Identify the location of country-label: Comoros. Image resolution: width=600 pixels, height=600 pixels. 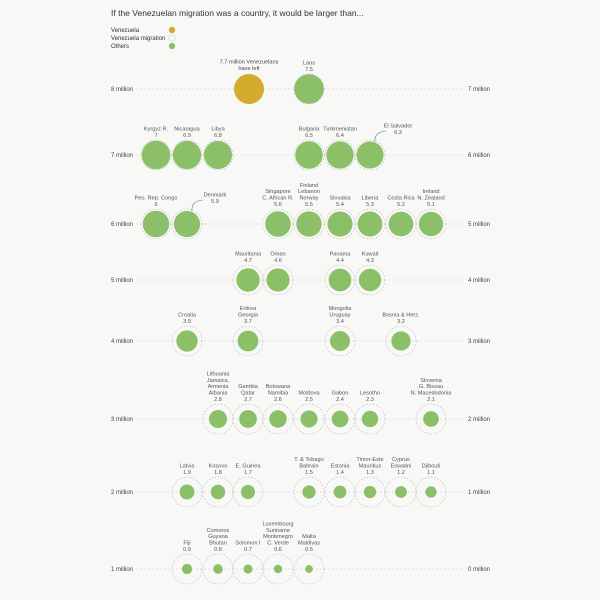
(218, 531).